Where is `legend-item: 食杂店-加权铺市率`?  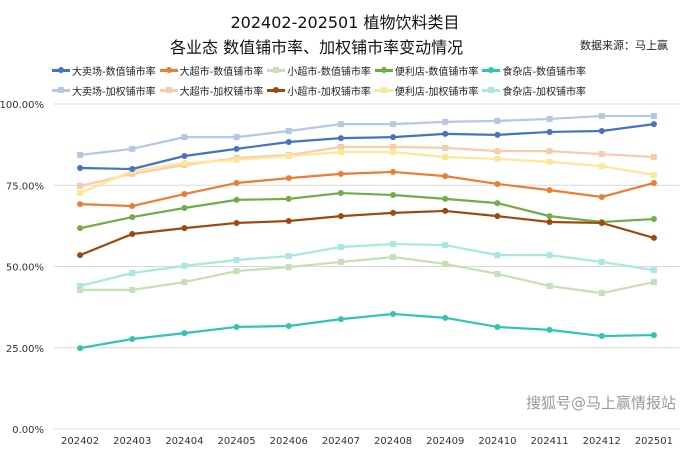
legend-item: 食杂店-加权铺市率 is located at coordinates (534, 90).